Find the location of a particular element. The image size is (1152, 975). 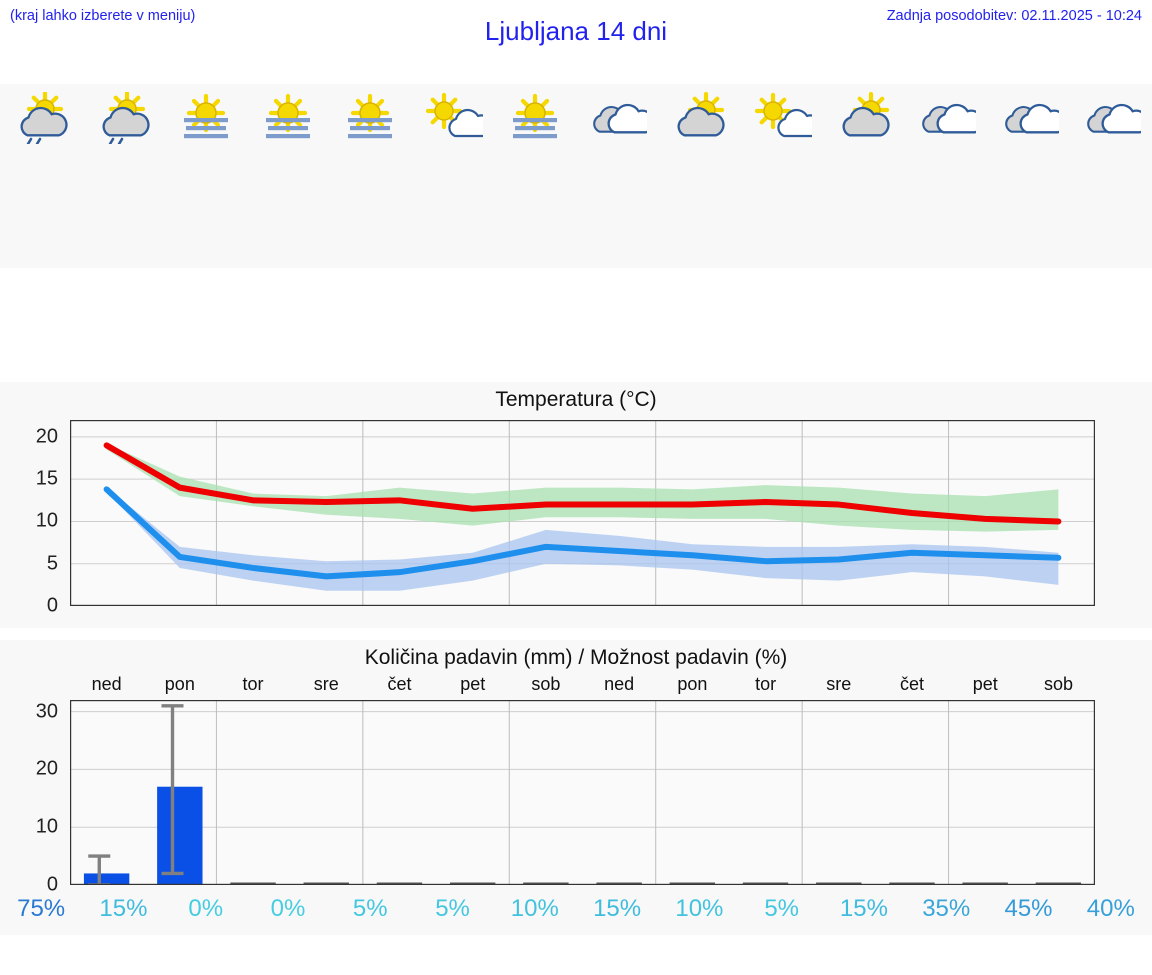

last-updated-label: Zadnja posodobitev: 02.11.2025 - 10:24 is located at coordinates (1014, 16).